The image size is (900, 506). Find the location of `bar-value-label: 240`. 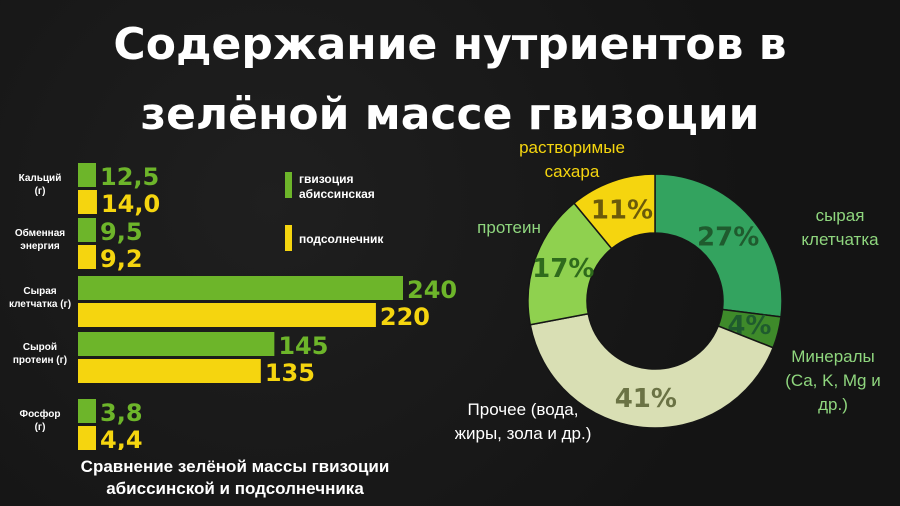

bar-value-label: 240 is located at coordinates (432, 290).